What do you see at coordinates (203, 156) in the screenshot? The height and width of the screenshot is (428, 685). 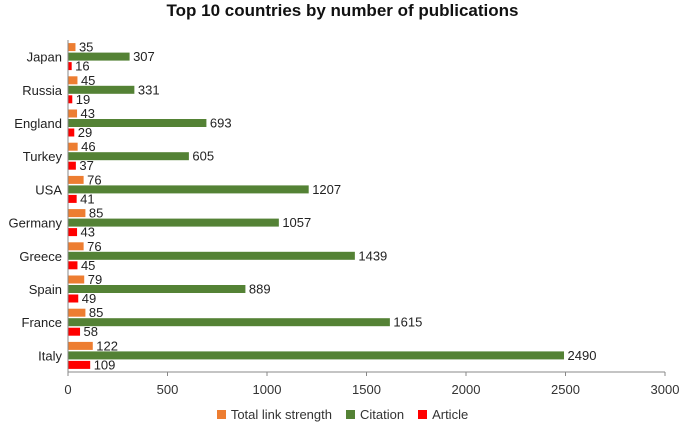 I see `data-label: 605` at bounding box center [203, 156].